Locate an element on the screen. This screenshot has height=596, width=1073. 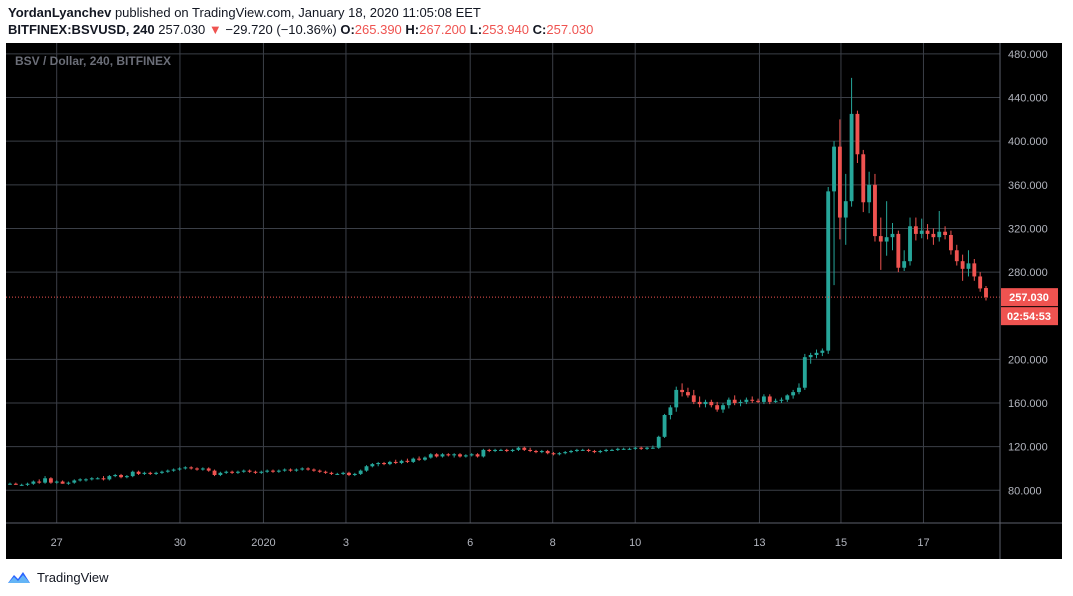
down-arrow-icon: ▼ is located at coordinates (215, 29).